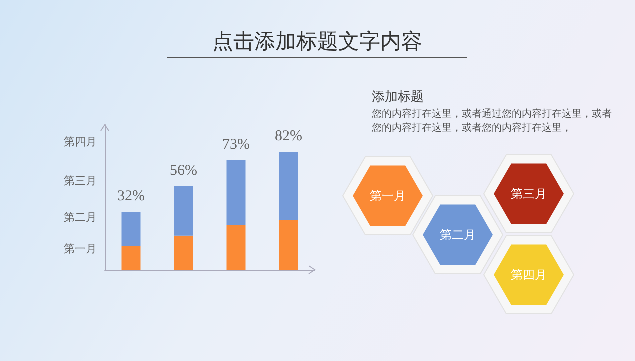 Image resolution: width=635 pixels, height=361 pixels. I want to click on text: 82%, so click(288, 136).